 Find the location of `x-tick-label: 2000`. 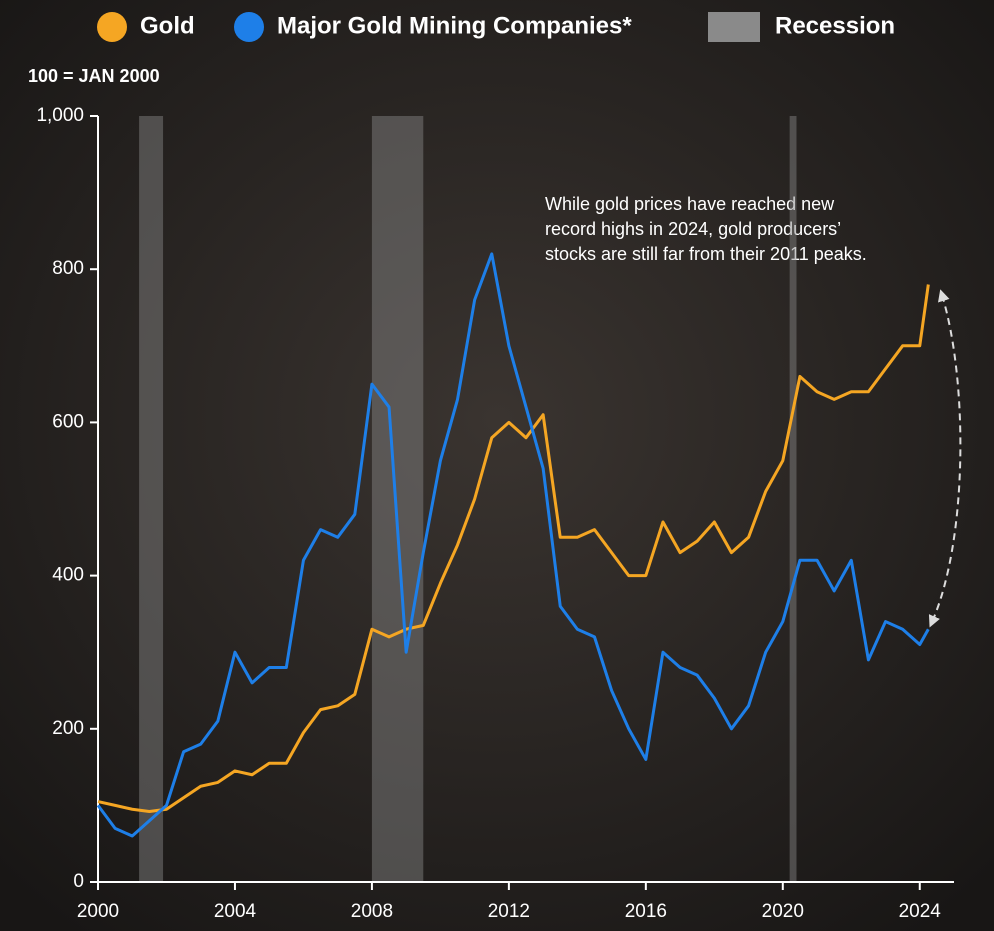

x-tick-label: 2000 is located at coordinates (98, 911).